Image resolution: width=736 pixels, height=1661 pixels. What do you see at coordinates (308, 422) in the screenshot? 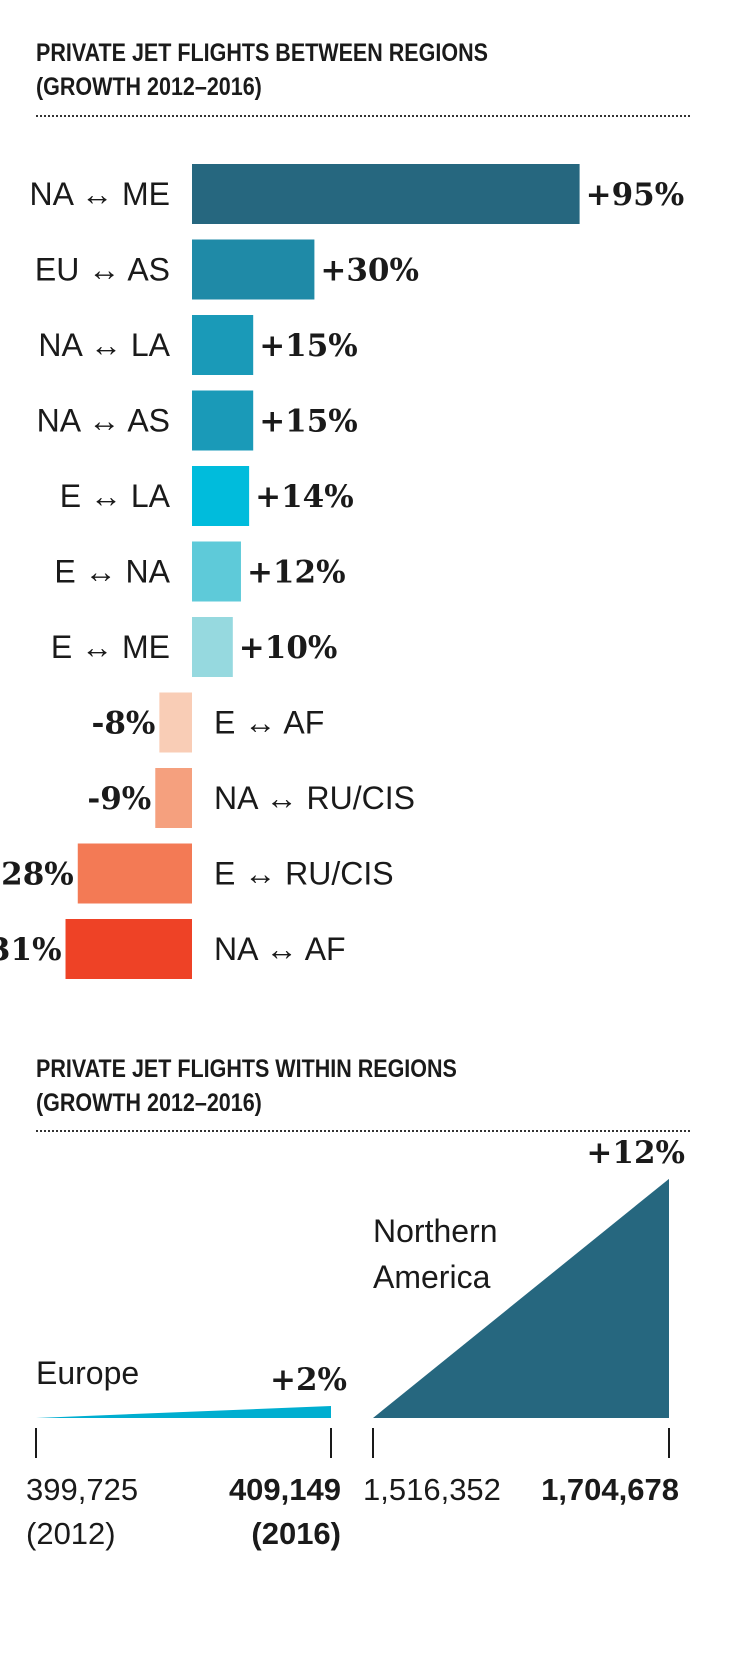
I see `value-label-3: +15%` at bounding box center [308, 422].